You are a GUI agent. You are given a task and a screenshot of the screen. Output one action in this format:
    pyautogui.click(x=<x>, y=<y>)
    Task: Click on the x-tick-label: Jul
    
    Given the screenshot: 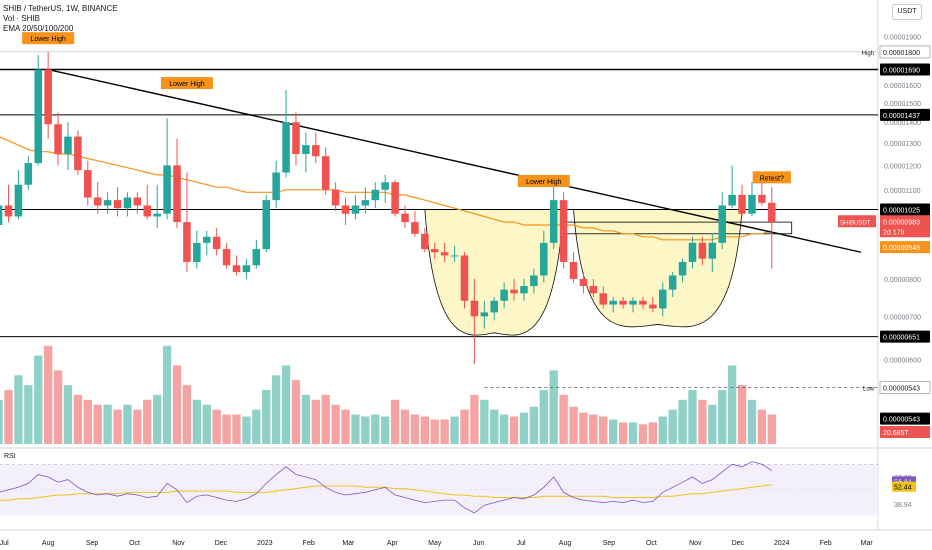 What is the action you would take?
    pyautogui.click(x=4, y=543)
    